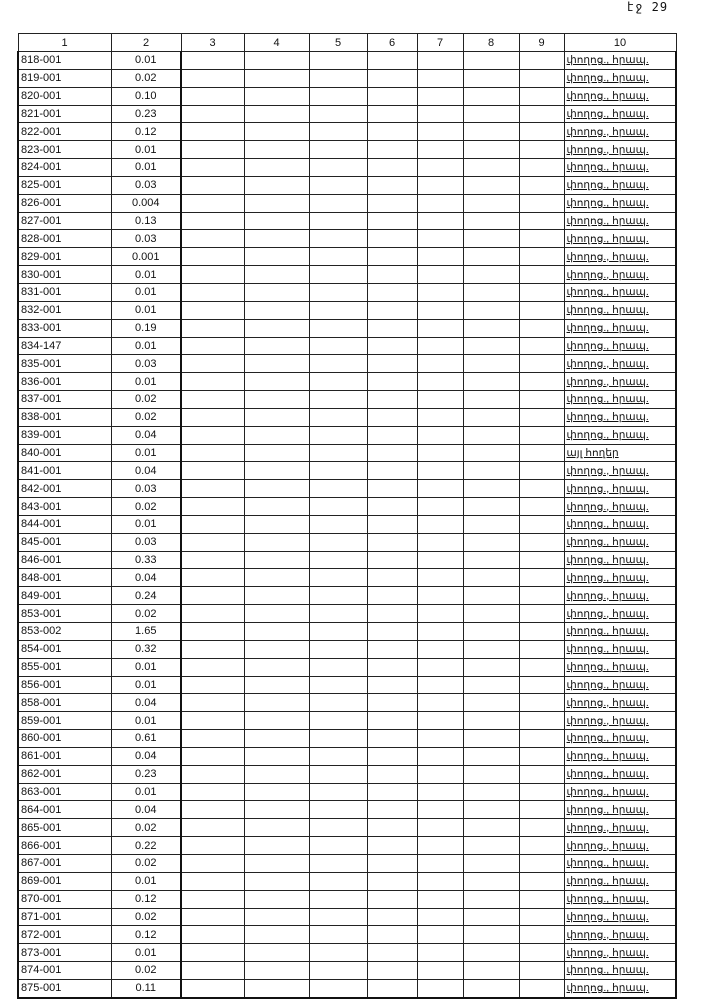 The height and width of the screenshot is (1004, 713). Describe the element at coordinates (64, 881) in the screenshot. I see `parcel-code: 869-001` at that location.